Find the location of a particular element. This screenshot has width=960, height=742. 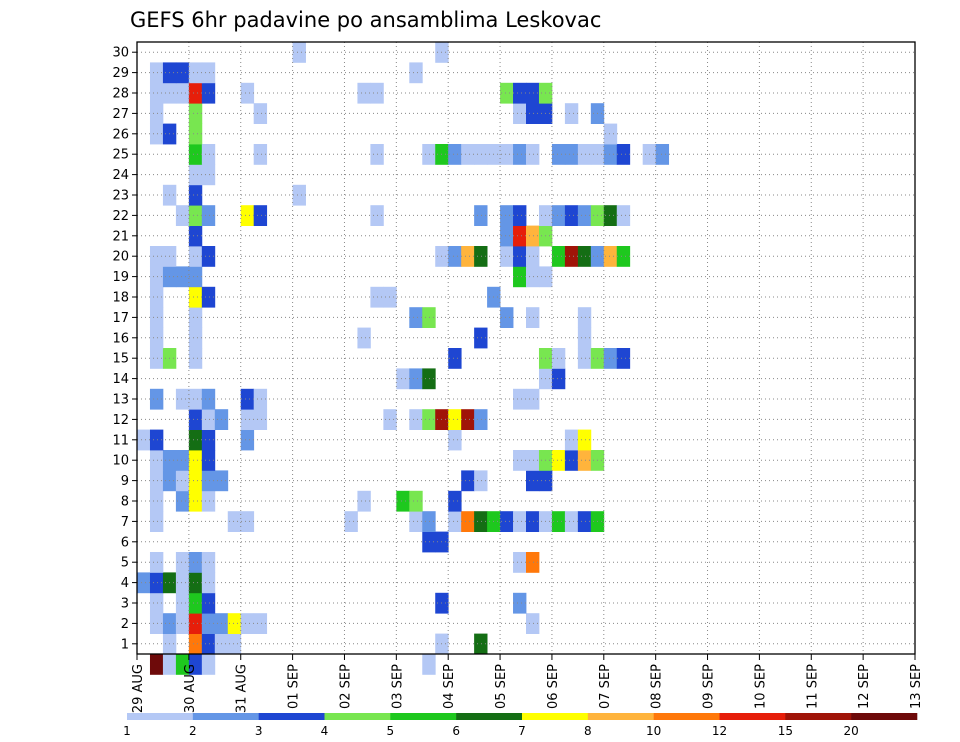

x-tick-label: 08 SEP is located at coordinates (657, 686).